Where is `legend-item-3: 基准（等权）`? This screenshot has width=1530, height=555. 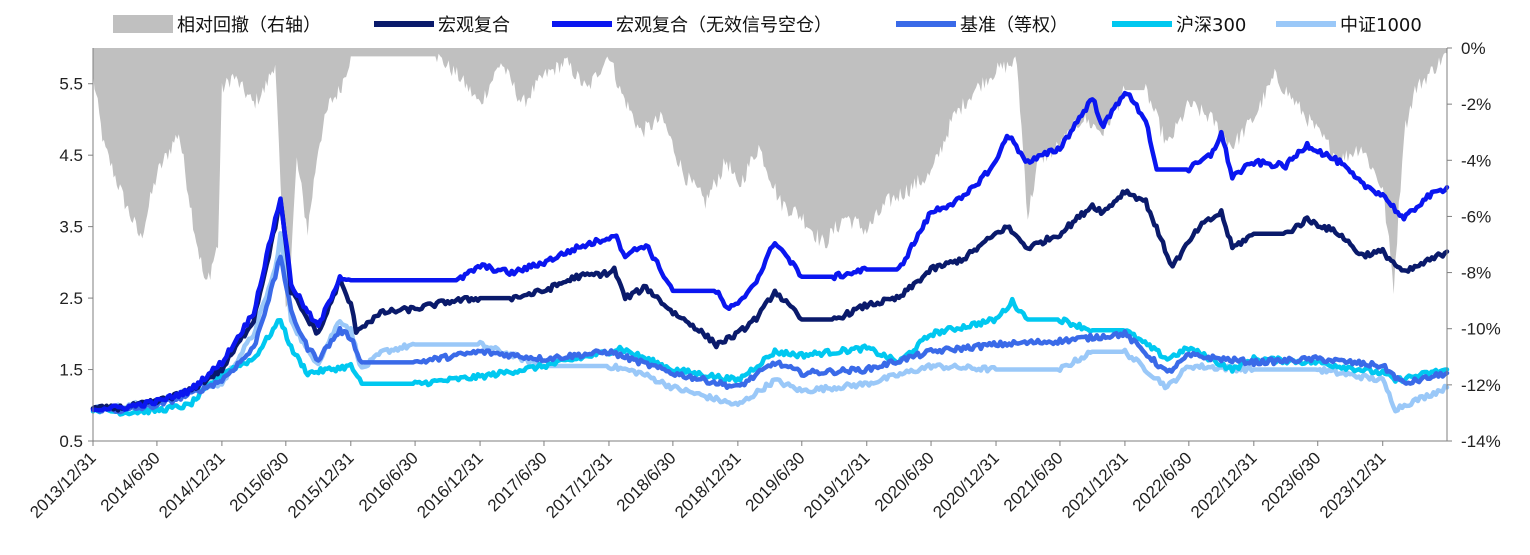
legend-item-3: 基准（等权） is located at coordinates (982, 25).